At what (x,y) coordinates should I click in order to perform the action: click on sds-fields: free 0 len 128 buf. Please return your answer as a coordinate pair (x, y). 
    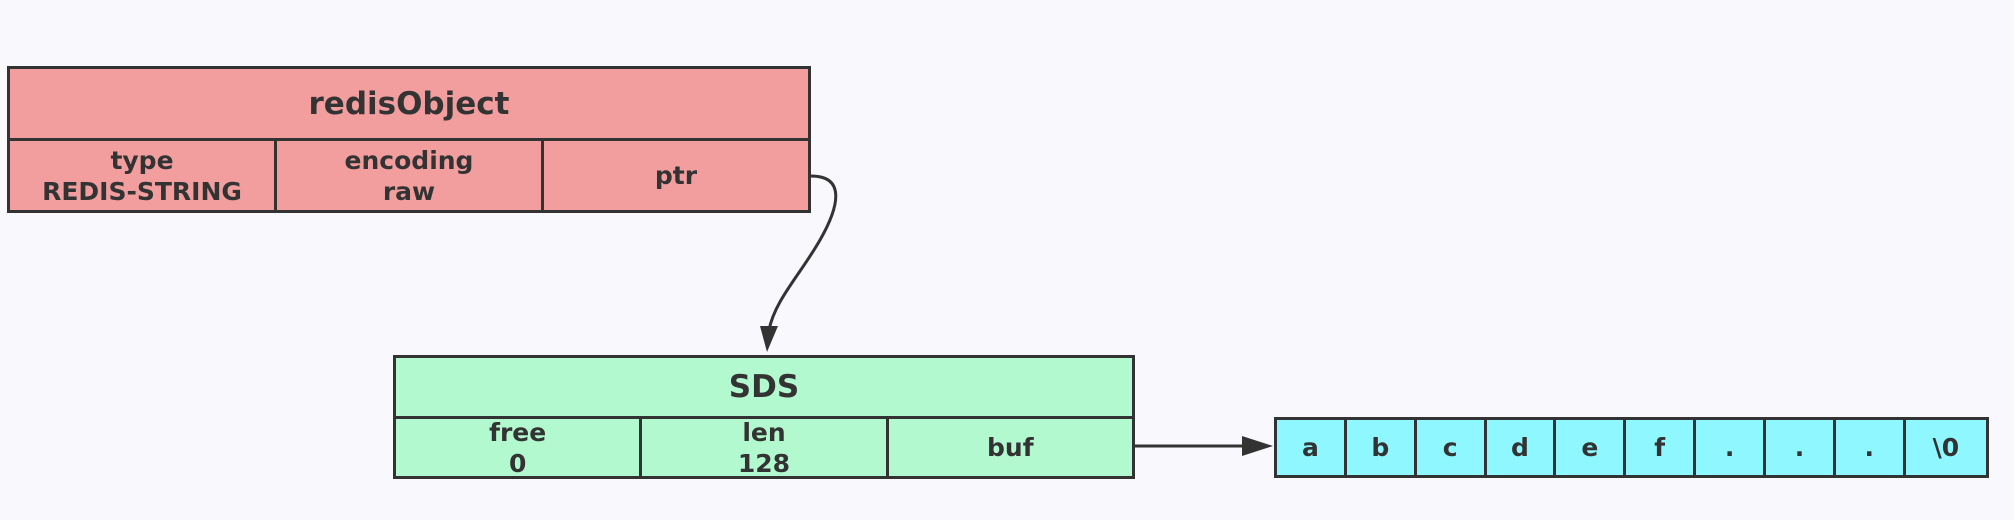
    Looking at the image, I should click on (764, 447).